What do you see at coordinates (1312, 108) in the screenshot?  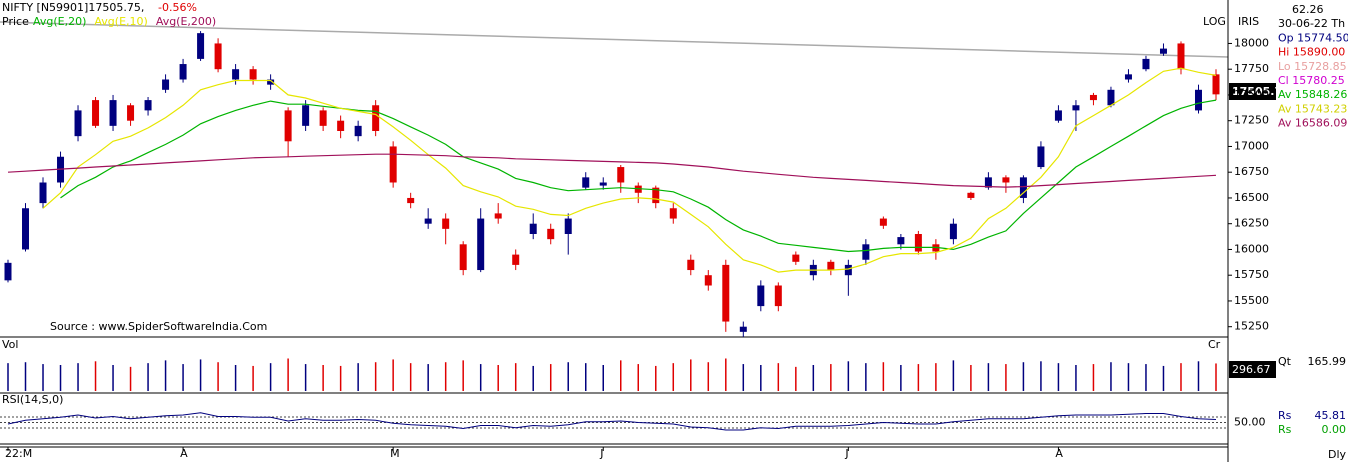 I see `info-text: Av 15743.23` at bounding box center [1312, 108].